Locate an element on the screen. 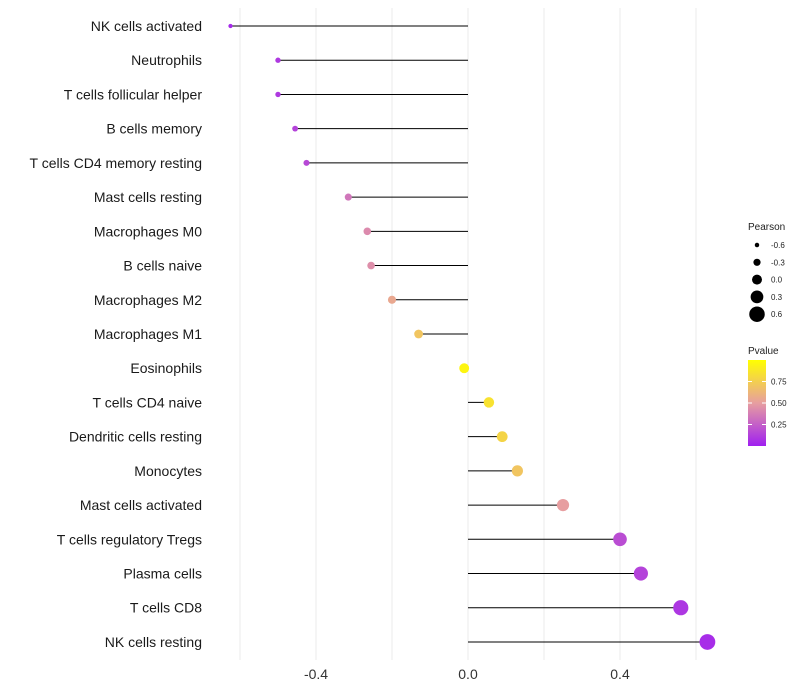 This screenshot has width=800, height=700. category-label: T cells CD4 memory resting is located at coordinates (116, 163).